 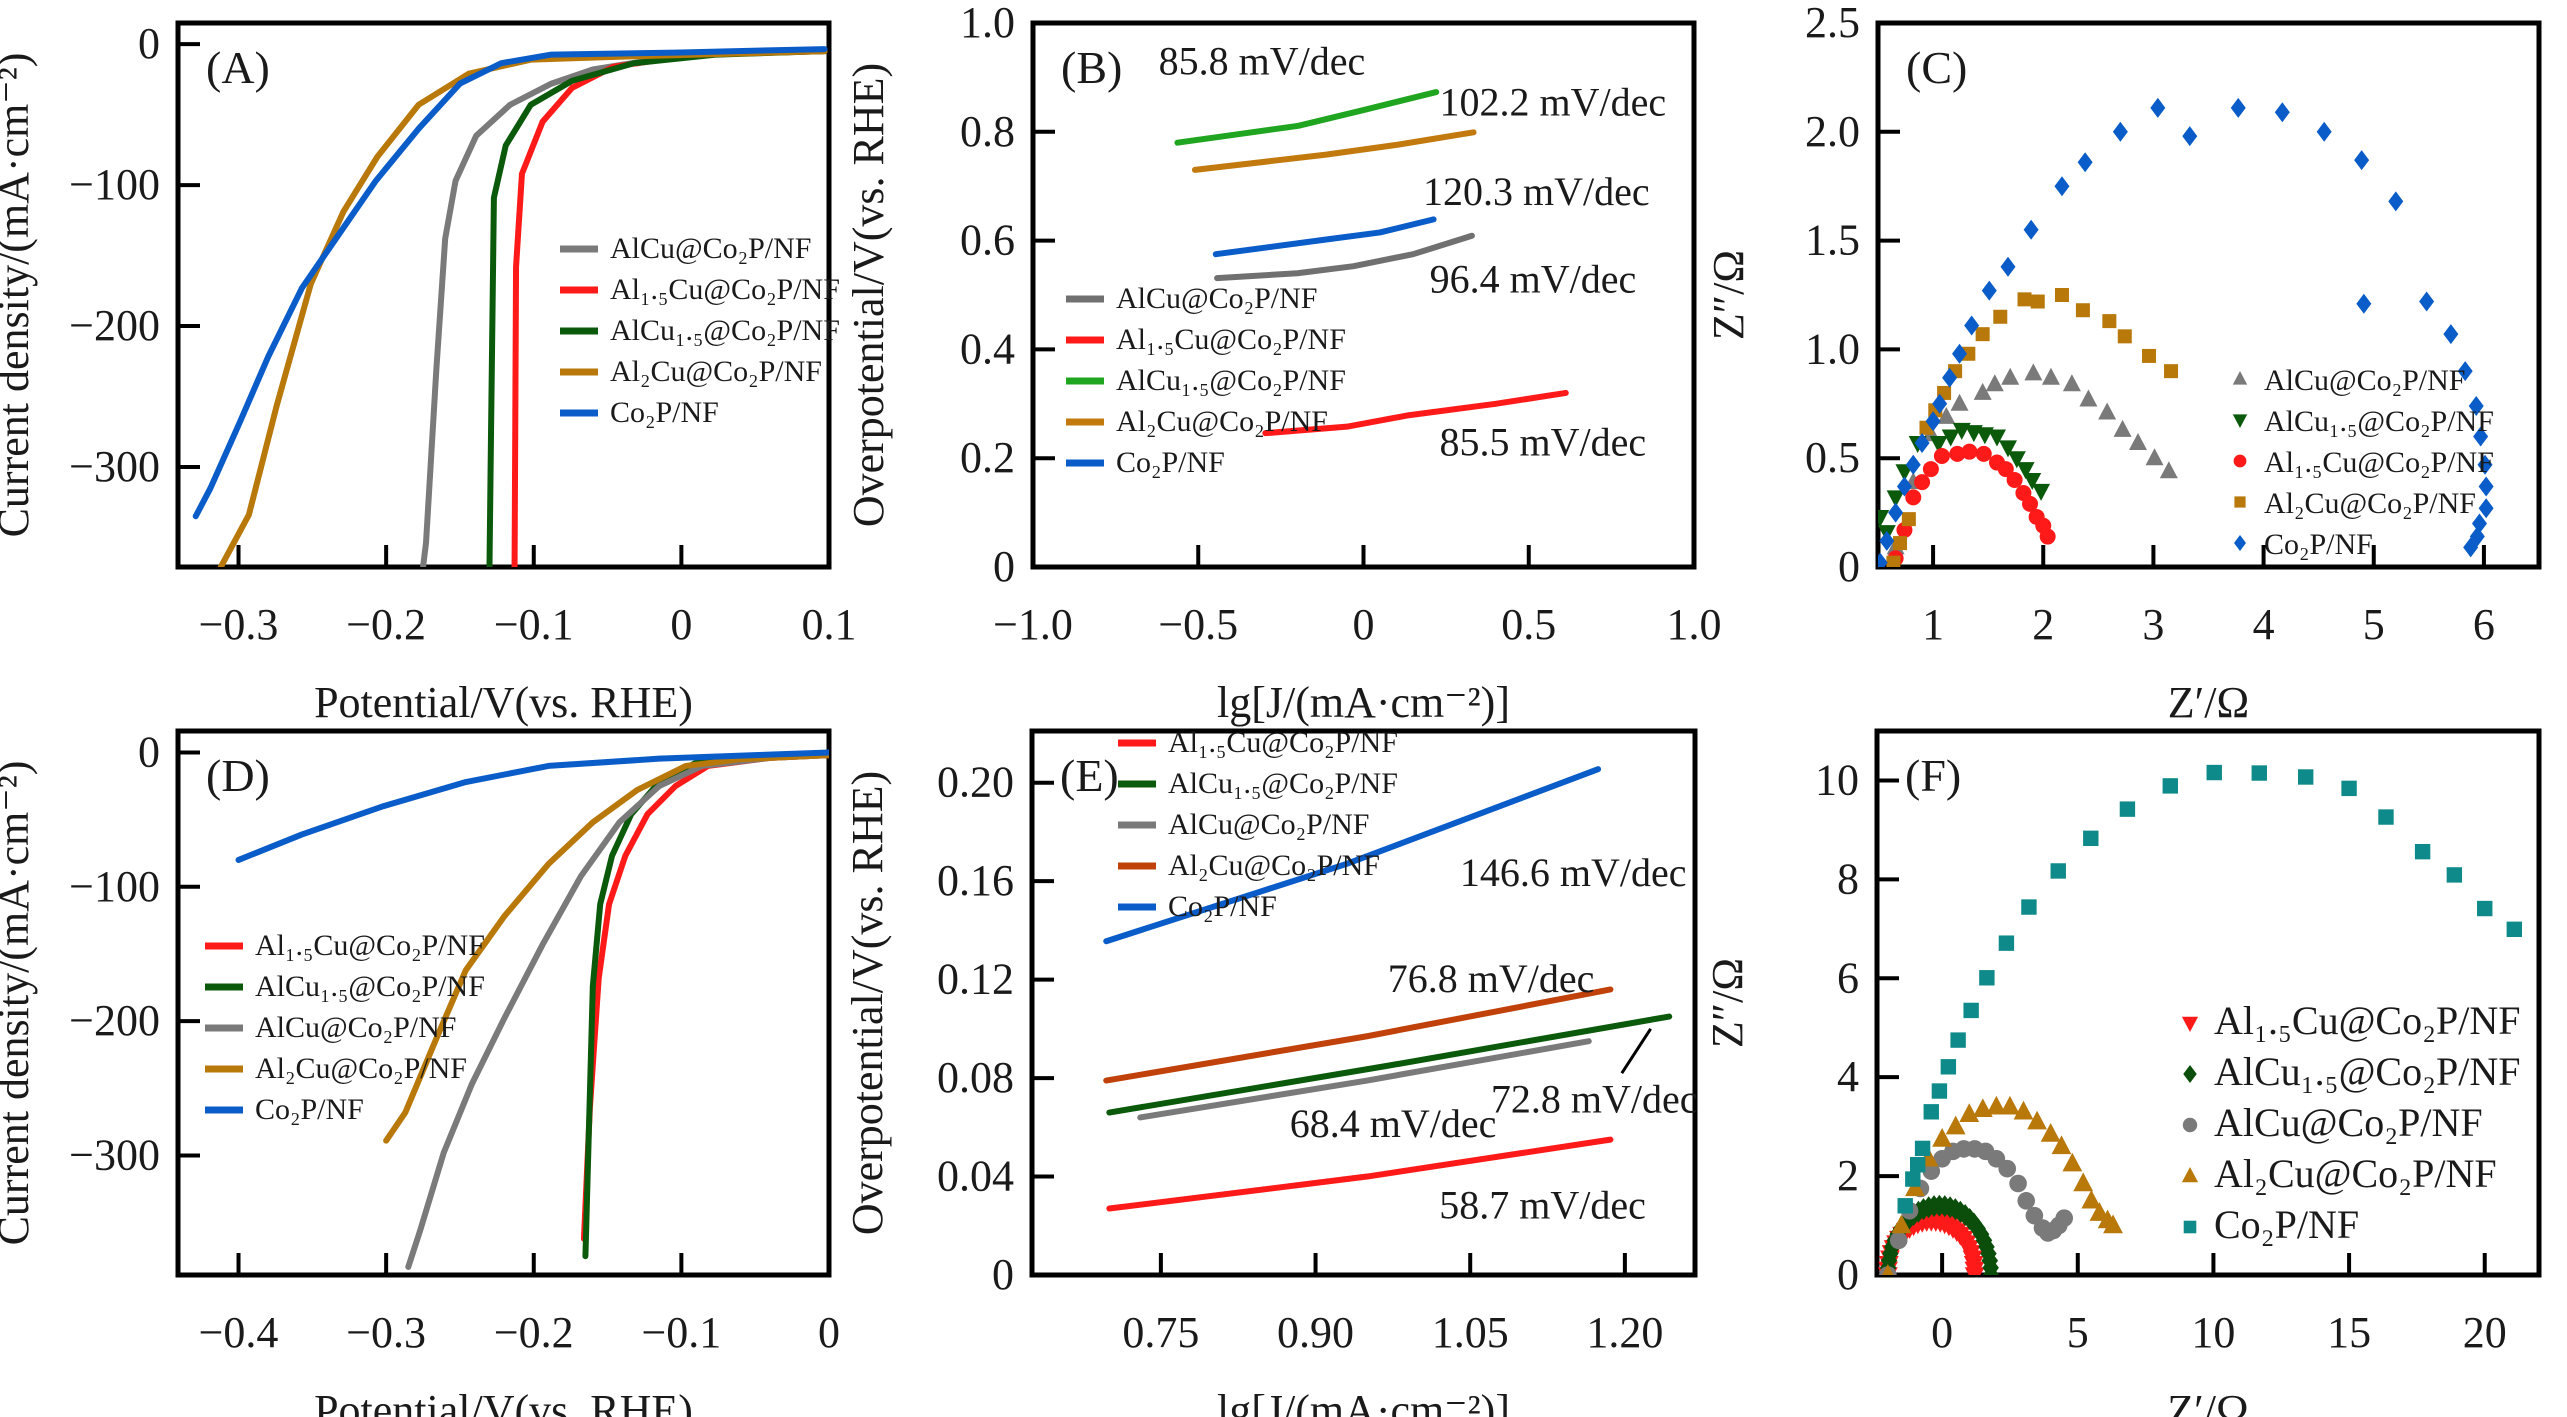 I want to click on y-tick-label: 2.5, so click(x=1832, y=23).